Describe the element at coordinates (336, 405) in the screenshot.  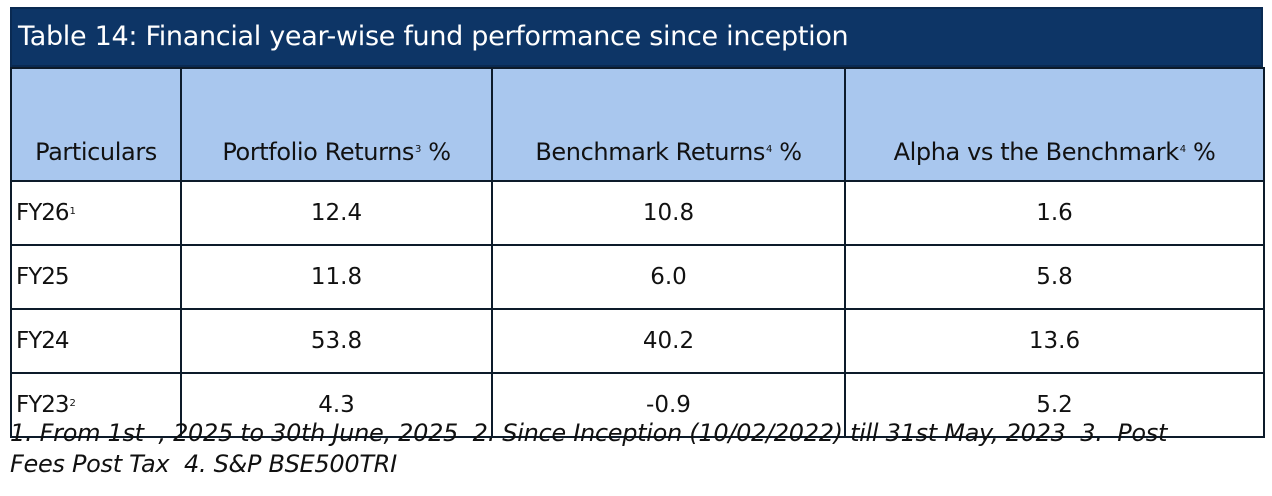
I see `portfolio-return-cell: 4.3` at that location.